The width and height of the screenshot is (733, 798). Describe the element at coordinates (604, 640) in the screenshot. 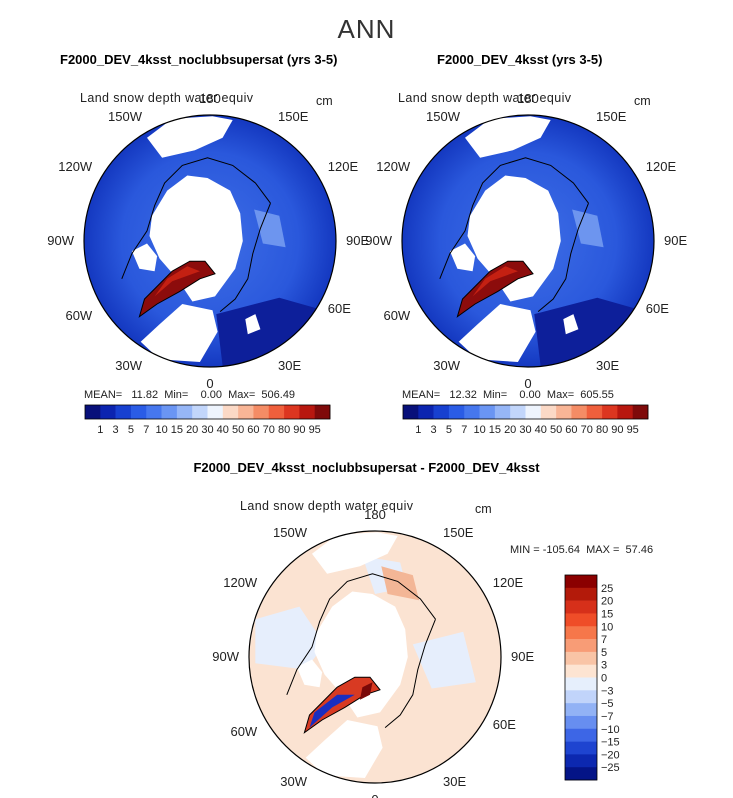

I see `colorbar-tick-4: 7` at that location.